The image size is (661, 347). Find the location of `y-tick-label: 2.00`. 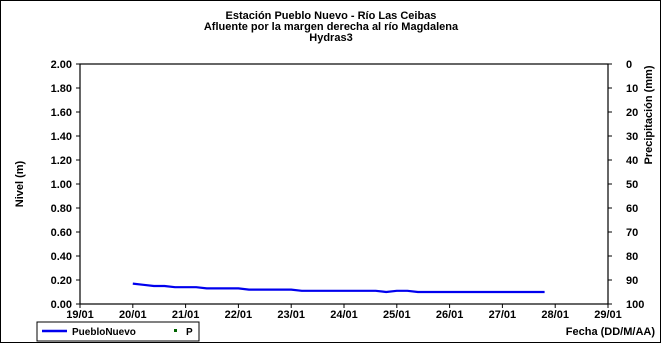

y-tick-label: 2.00 is located at coordinates (61, 65).